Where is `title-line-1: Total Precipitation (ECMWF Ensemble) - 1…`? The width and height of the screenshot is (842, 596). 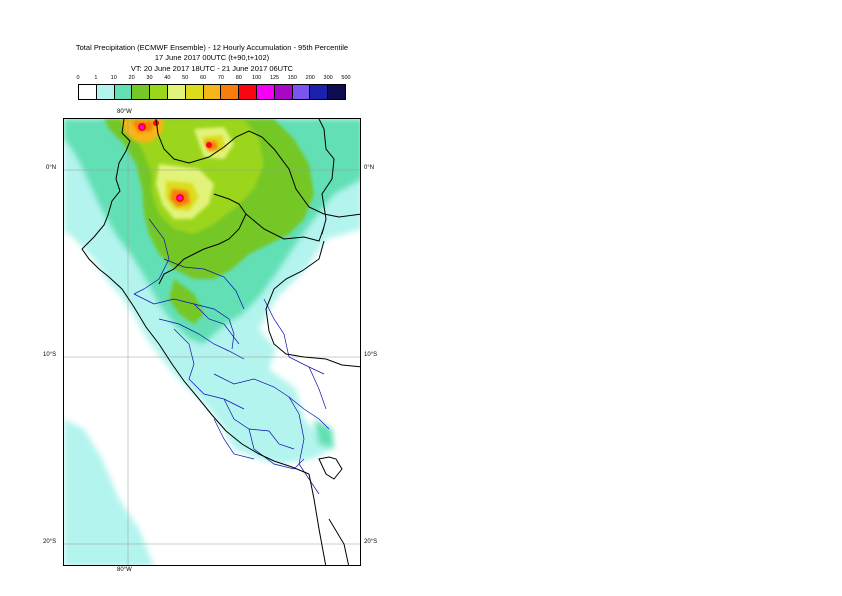 title-line-1: Total Precipitation (ECMWF Ensemble) - 1… is located at coordinates (212, 47).